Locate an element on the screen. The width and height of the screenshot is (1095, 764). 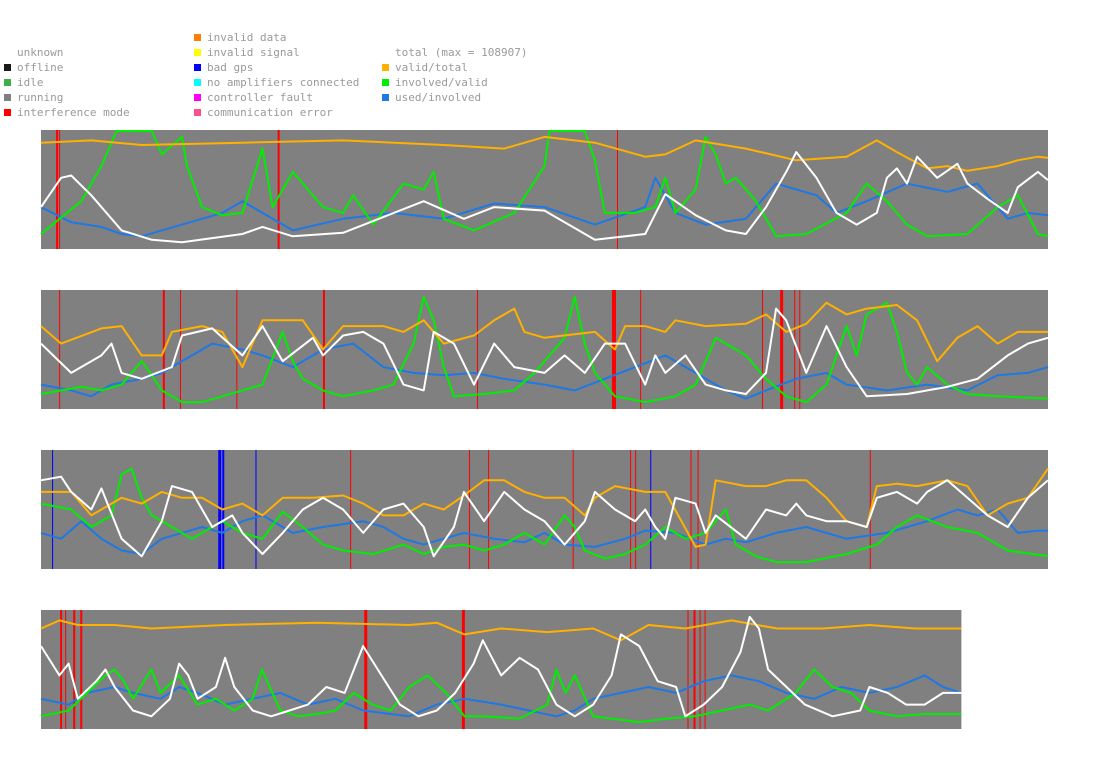
legend-label: offline is located at coordinates (40, 67).